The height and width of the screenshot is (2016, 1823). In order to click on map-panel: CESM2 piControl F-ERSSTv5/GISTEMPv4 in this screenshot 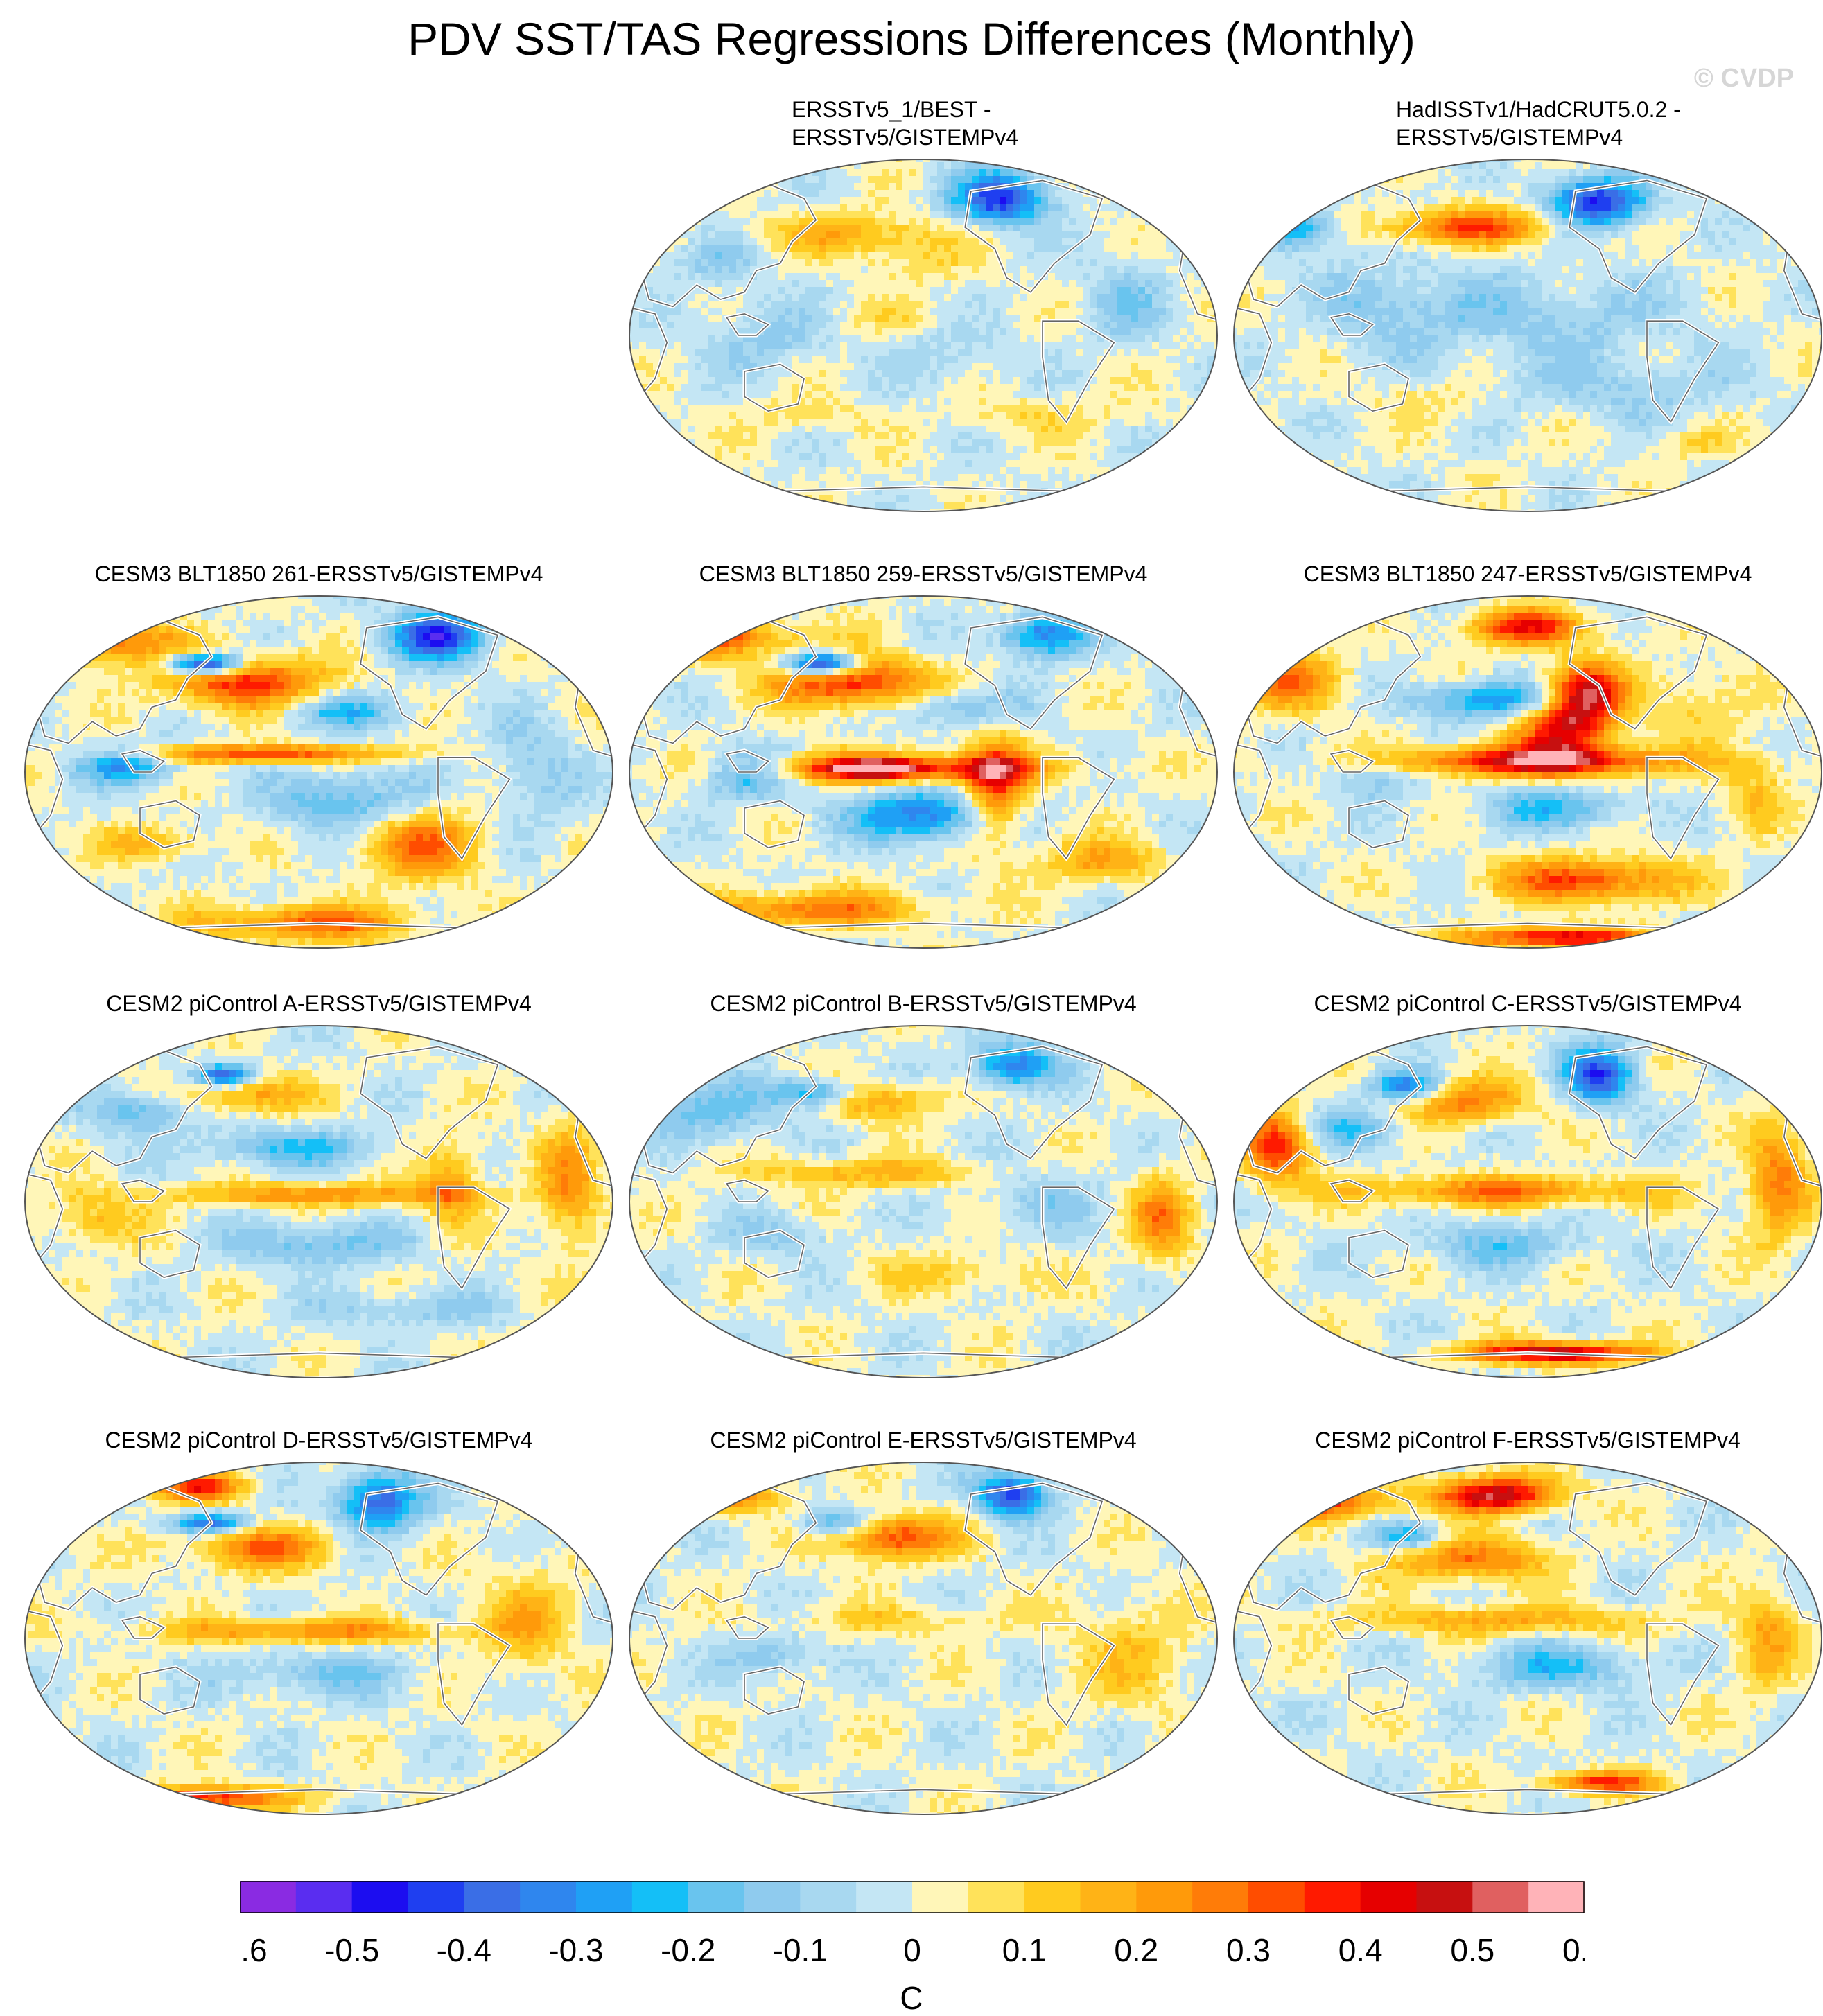, I will do `click(1526, 1623)`.